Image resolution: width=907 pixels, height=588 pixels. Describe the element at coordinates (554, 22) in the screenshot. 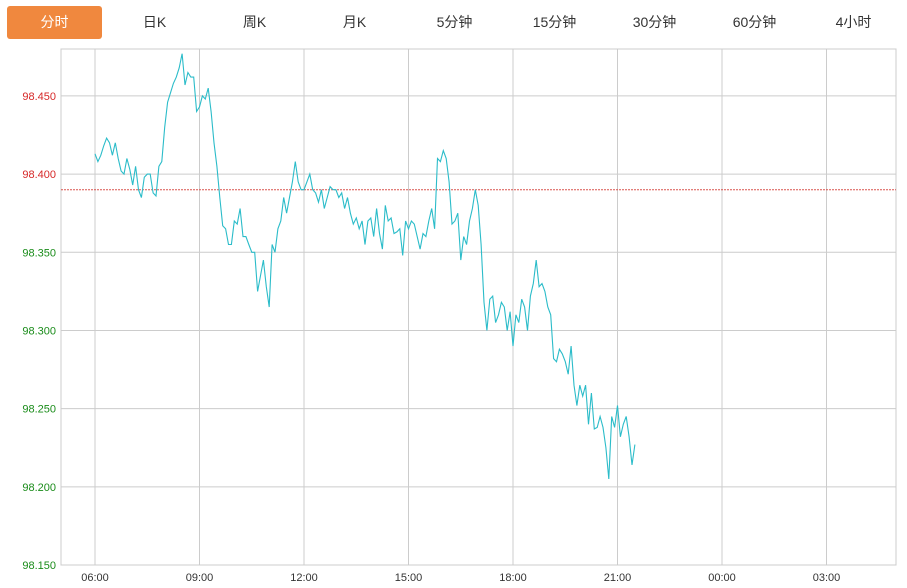

I see `tab-15min: 15分钟` at that location.